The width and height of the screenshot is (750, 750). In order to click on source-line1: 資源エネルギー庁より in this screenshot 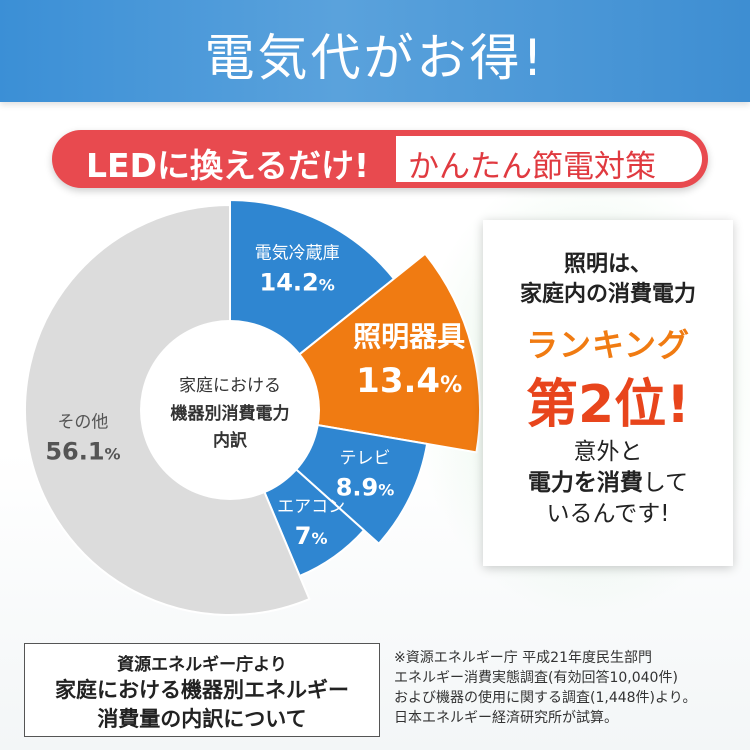, I will do `click(202, 665)`.